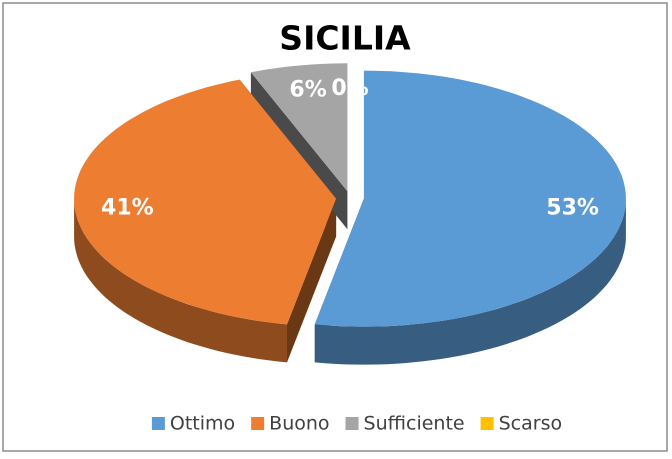 This screenshot has height=459, width=672. What do you see at coordinates (312, 280) in the screenshot?
I see `slice-wall` at bounding box center [312, 280].